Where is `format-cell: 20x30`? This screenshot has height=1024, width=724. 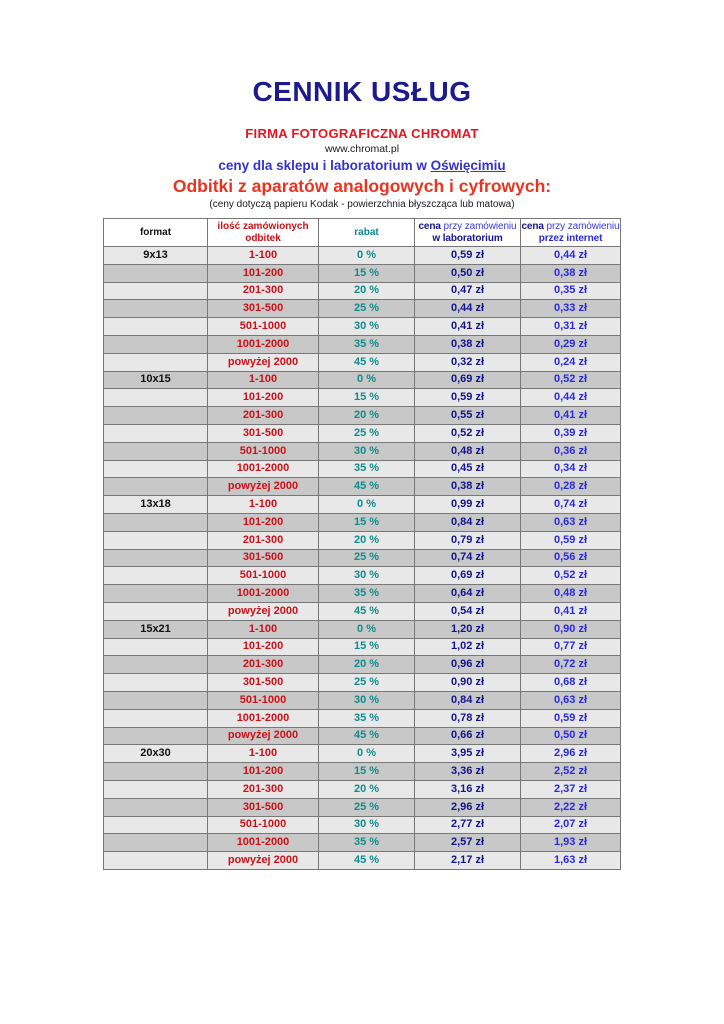 format-cell: 20x30 is located at coordinates (155, 754).